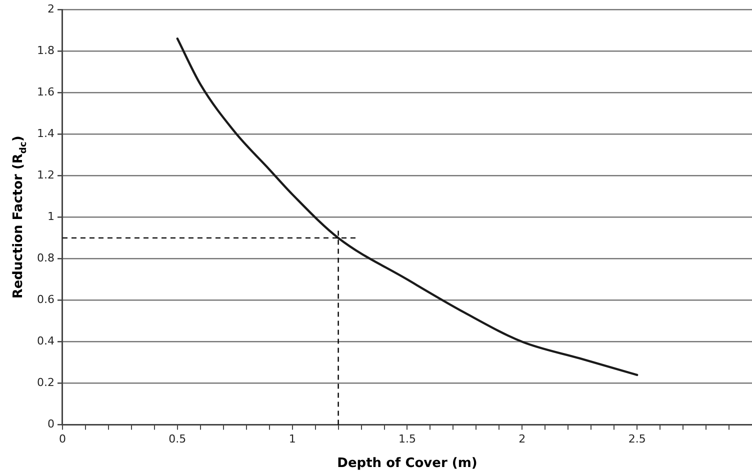 Image resolution: width=752 pixels, height=475 pixels. What do you see at coordinates (45, 299) in the screenshot?
I see `y-tick-label: 0.6` at bounding box center [45, 299].